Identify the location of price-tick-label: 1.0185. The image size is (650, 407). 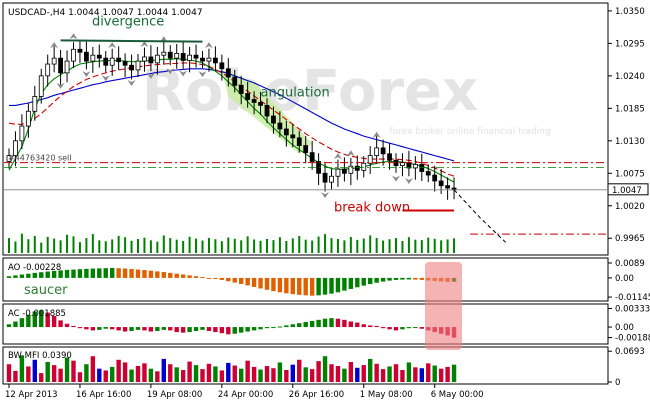
(630, 109).